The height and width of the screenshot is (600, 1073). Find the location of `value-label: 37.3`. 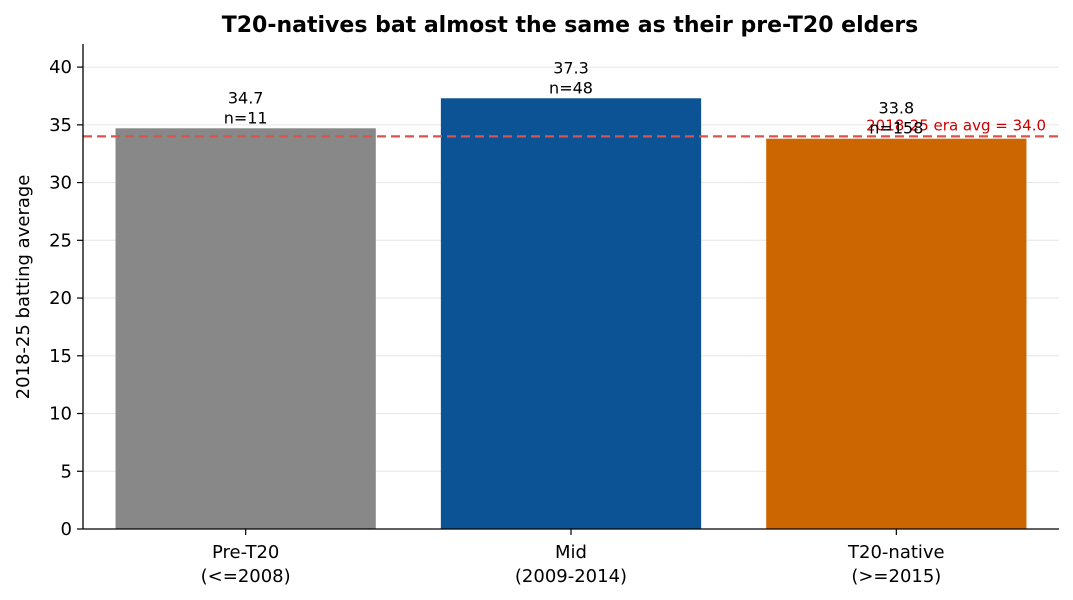

value-label: 37.3 is located at coordinates (571, 67).